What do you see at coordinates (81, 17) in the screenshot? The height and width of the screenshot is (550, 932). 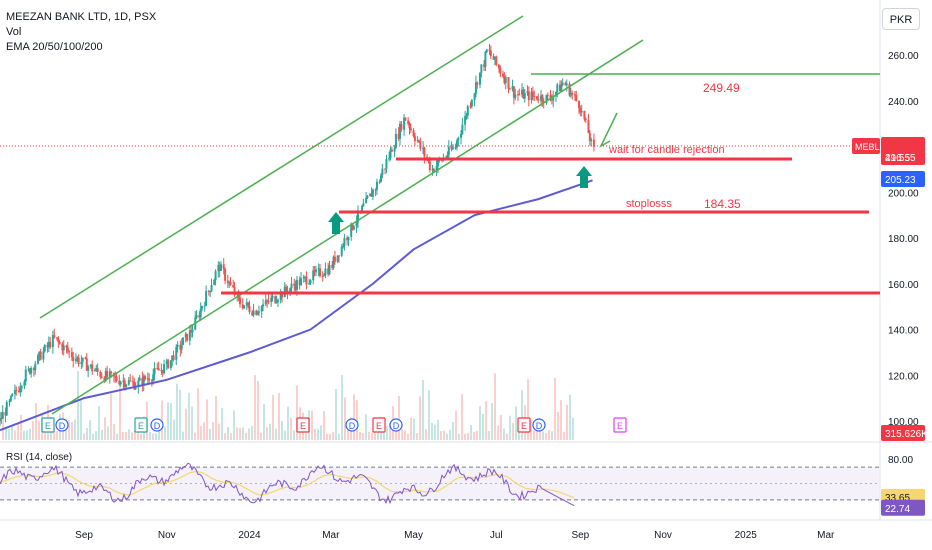 I see `symbol-title: MEEZAN BANK LTD, 1D, PSX` at bounding box center [81, 17].